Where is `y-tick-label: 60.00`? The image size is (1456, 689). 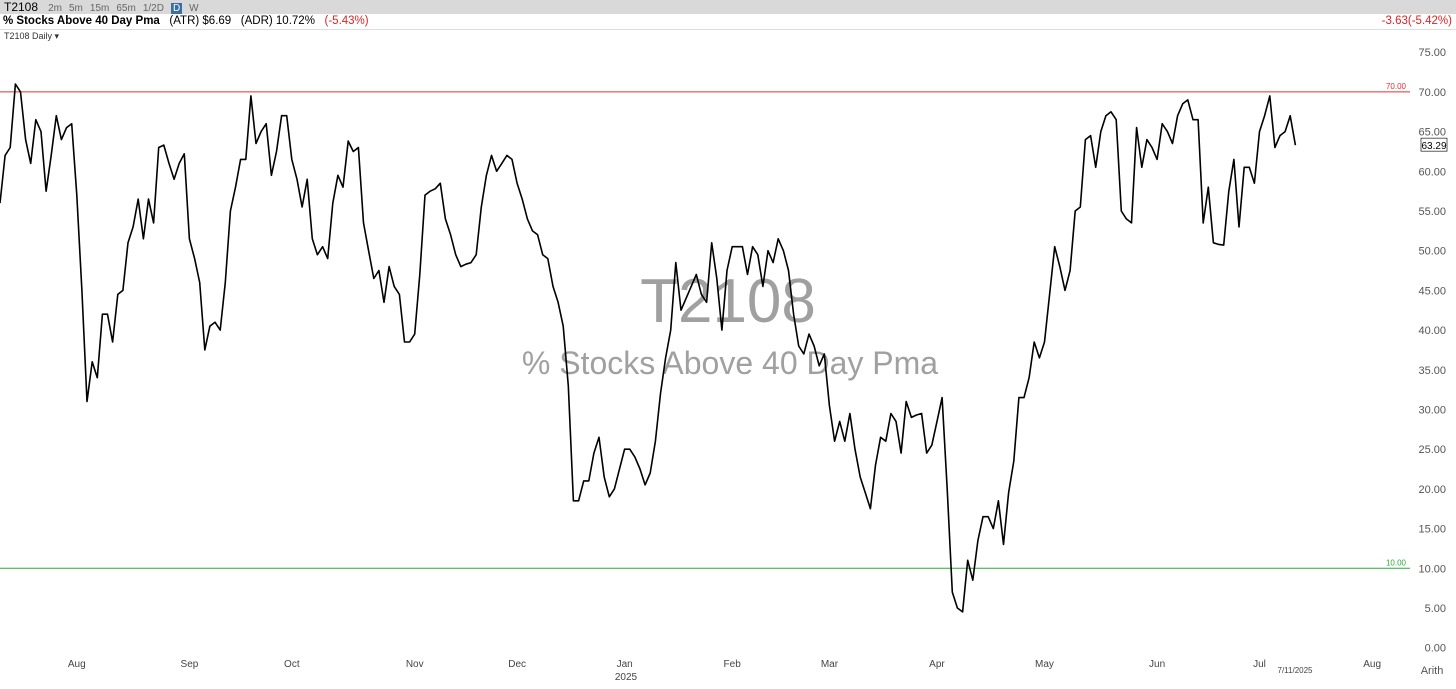
y-tick-label: 60.00 is located at coordinates (1432, 172).